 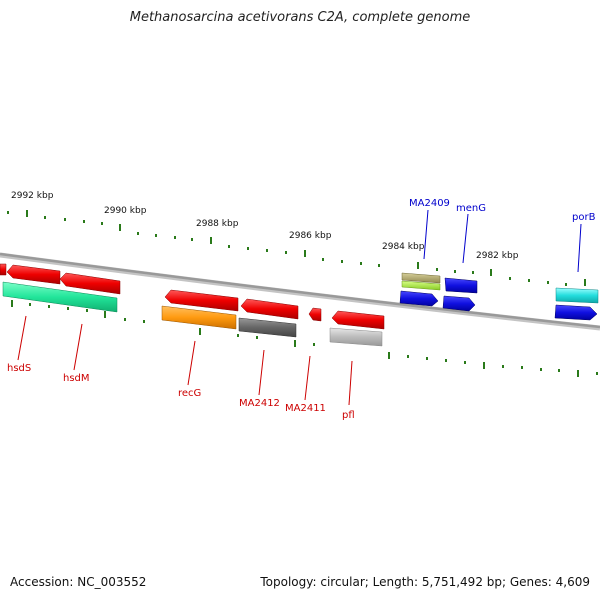 I want to click on reverse-strand-genes, so click(x=192, y=296).